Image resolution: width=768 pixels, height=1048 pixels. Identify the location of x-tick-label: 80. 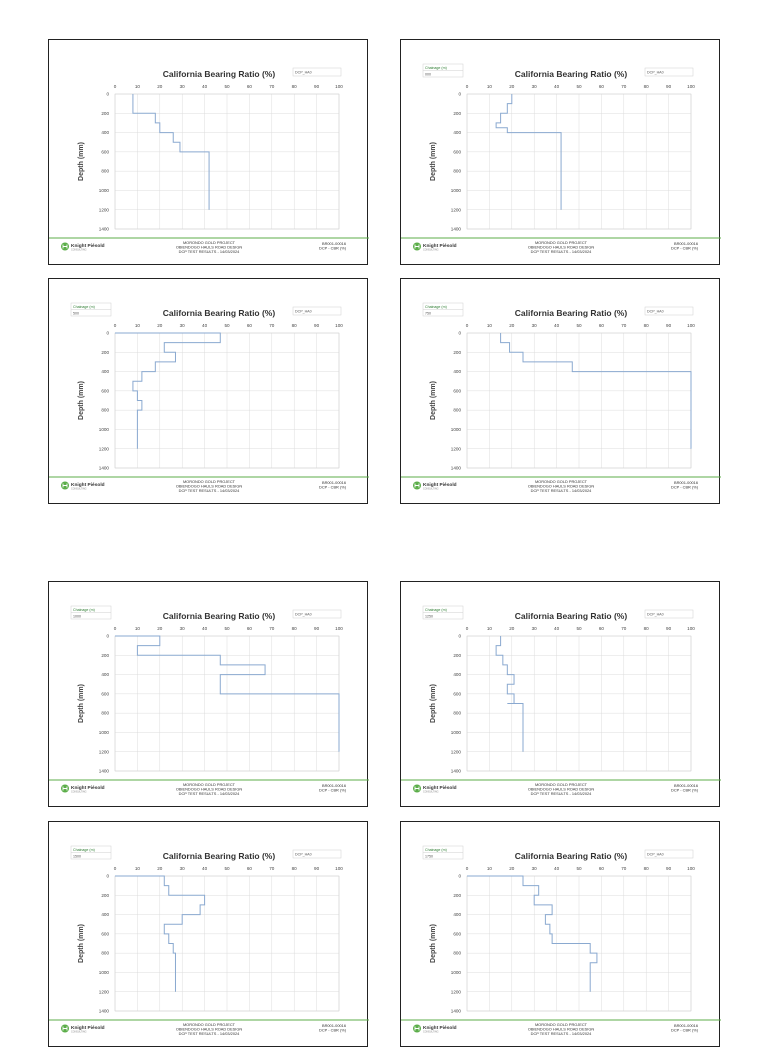
(295, 86).